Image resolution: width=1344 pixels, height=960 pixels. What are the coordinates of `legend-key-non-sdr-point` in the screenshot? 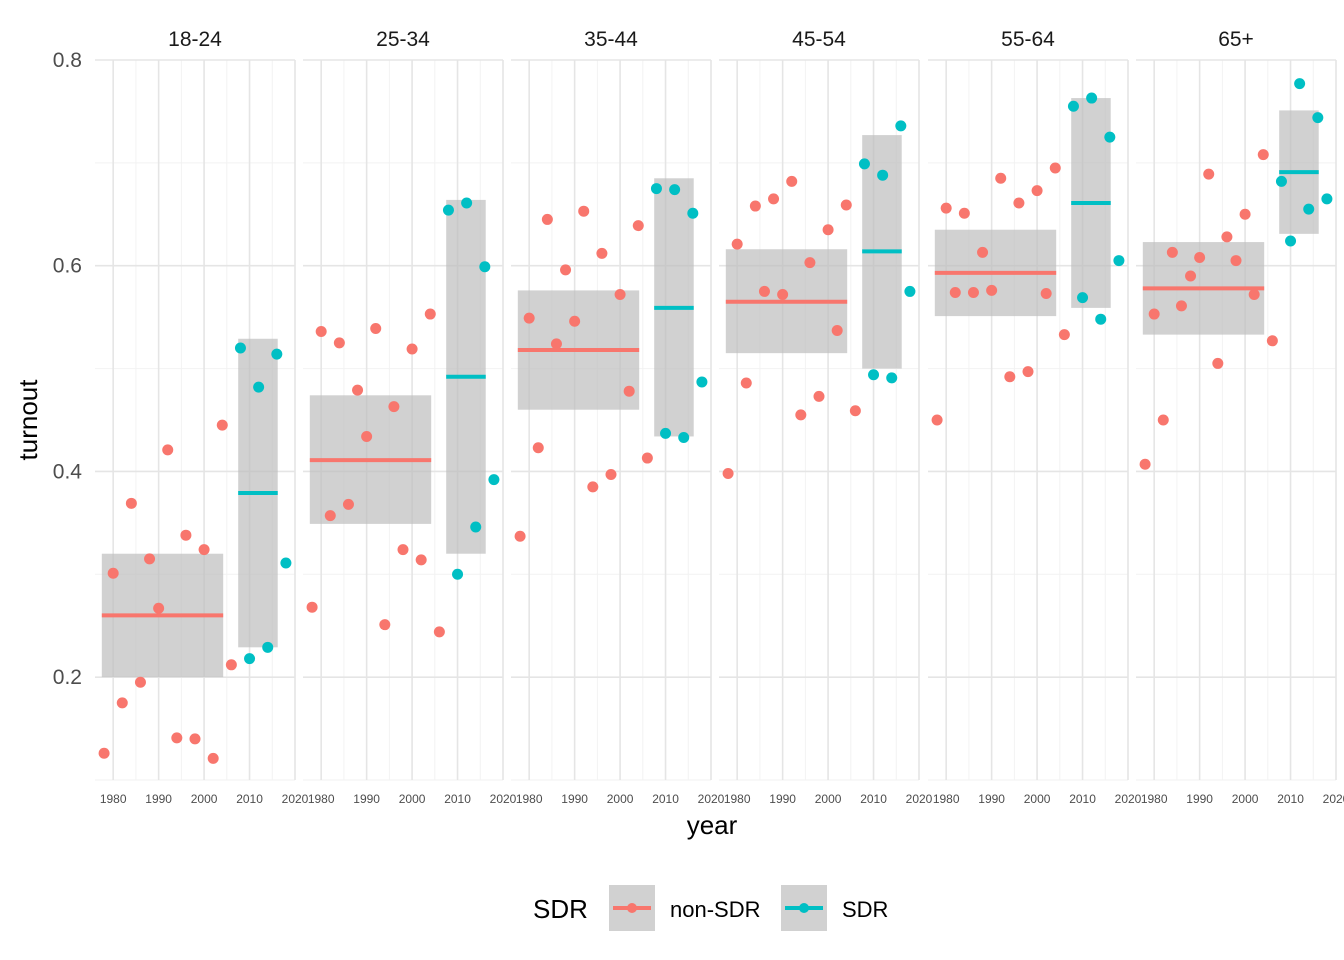 It's located at (632, 908).